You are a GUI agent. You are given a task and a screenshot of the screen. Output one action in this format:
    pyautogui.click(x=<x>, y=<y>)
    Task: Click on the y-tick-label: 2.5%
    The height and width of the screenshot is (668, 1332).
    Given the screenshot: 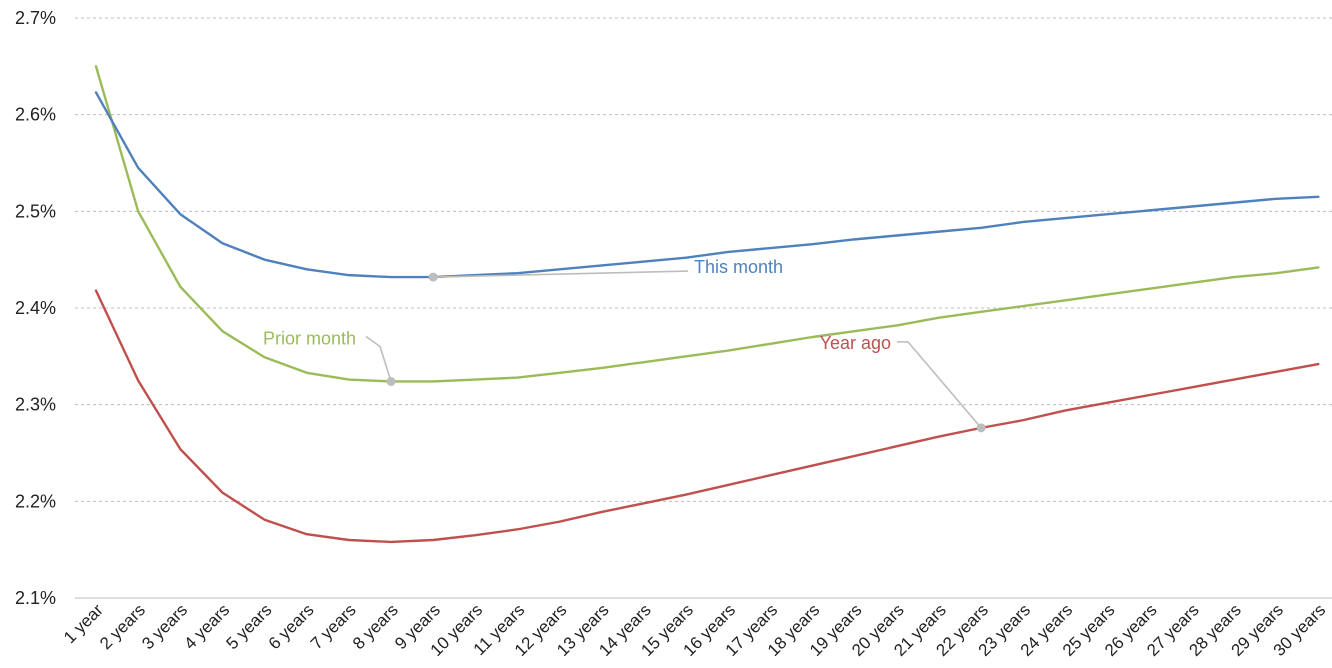 What is the action you would take?
    pyautogui.click(x=35, y=211)
    